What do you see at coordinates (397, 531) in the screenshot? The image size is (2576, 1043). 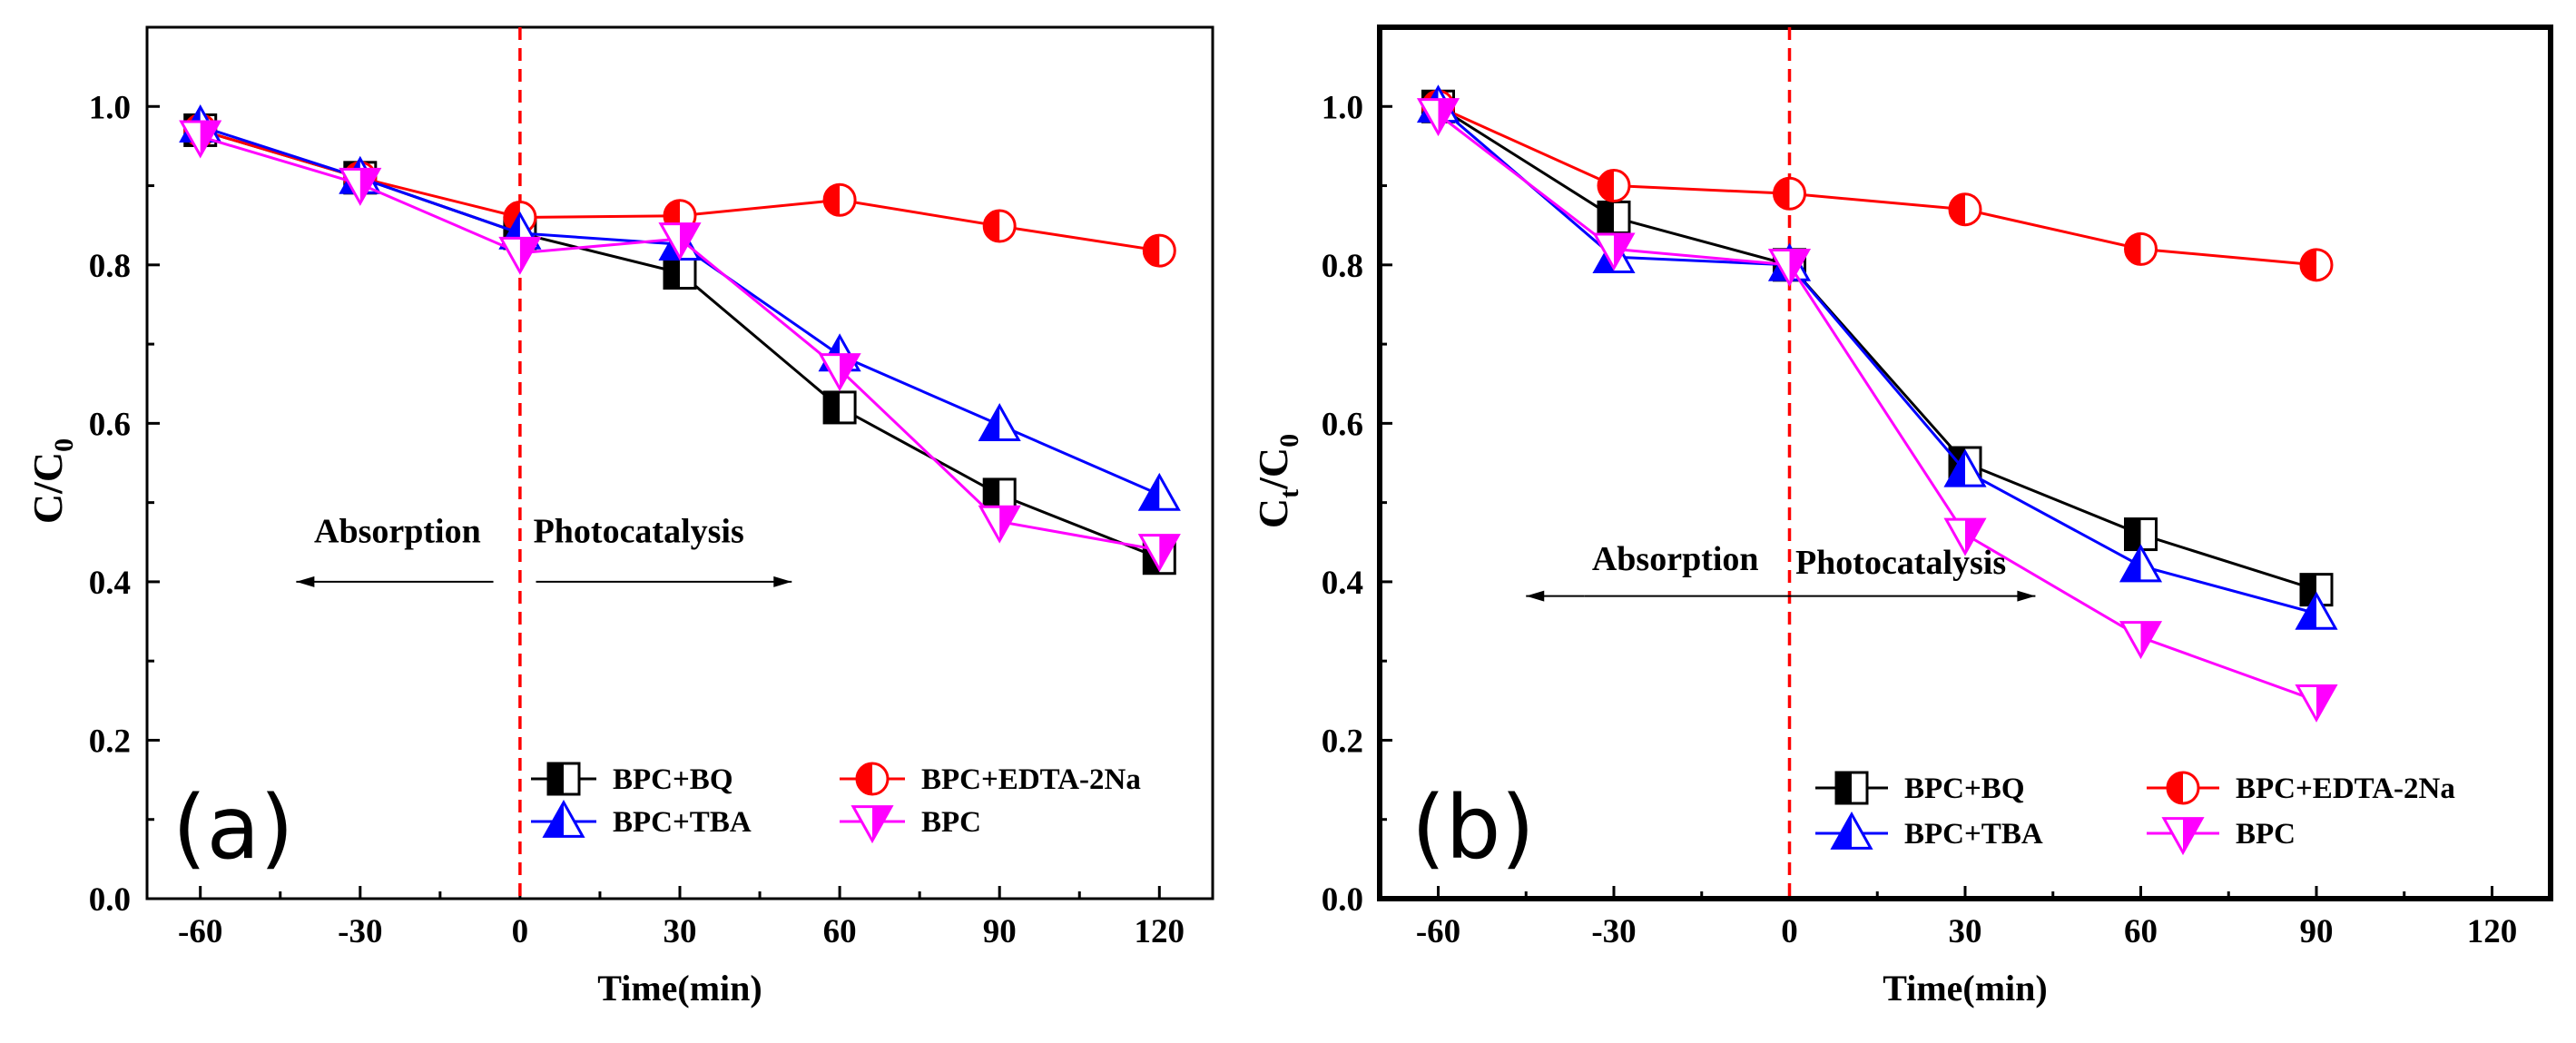 I see `annotation-label: Absorption` at bounding box center [397, 531].